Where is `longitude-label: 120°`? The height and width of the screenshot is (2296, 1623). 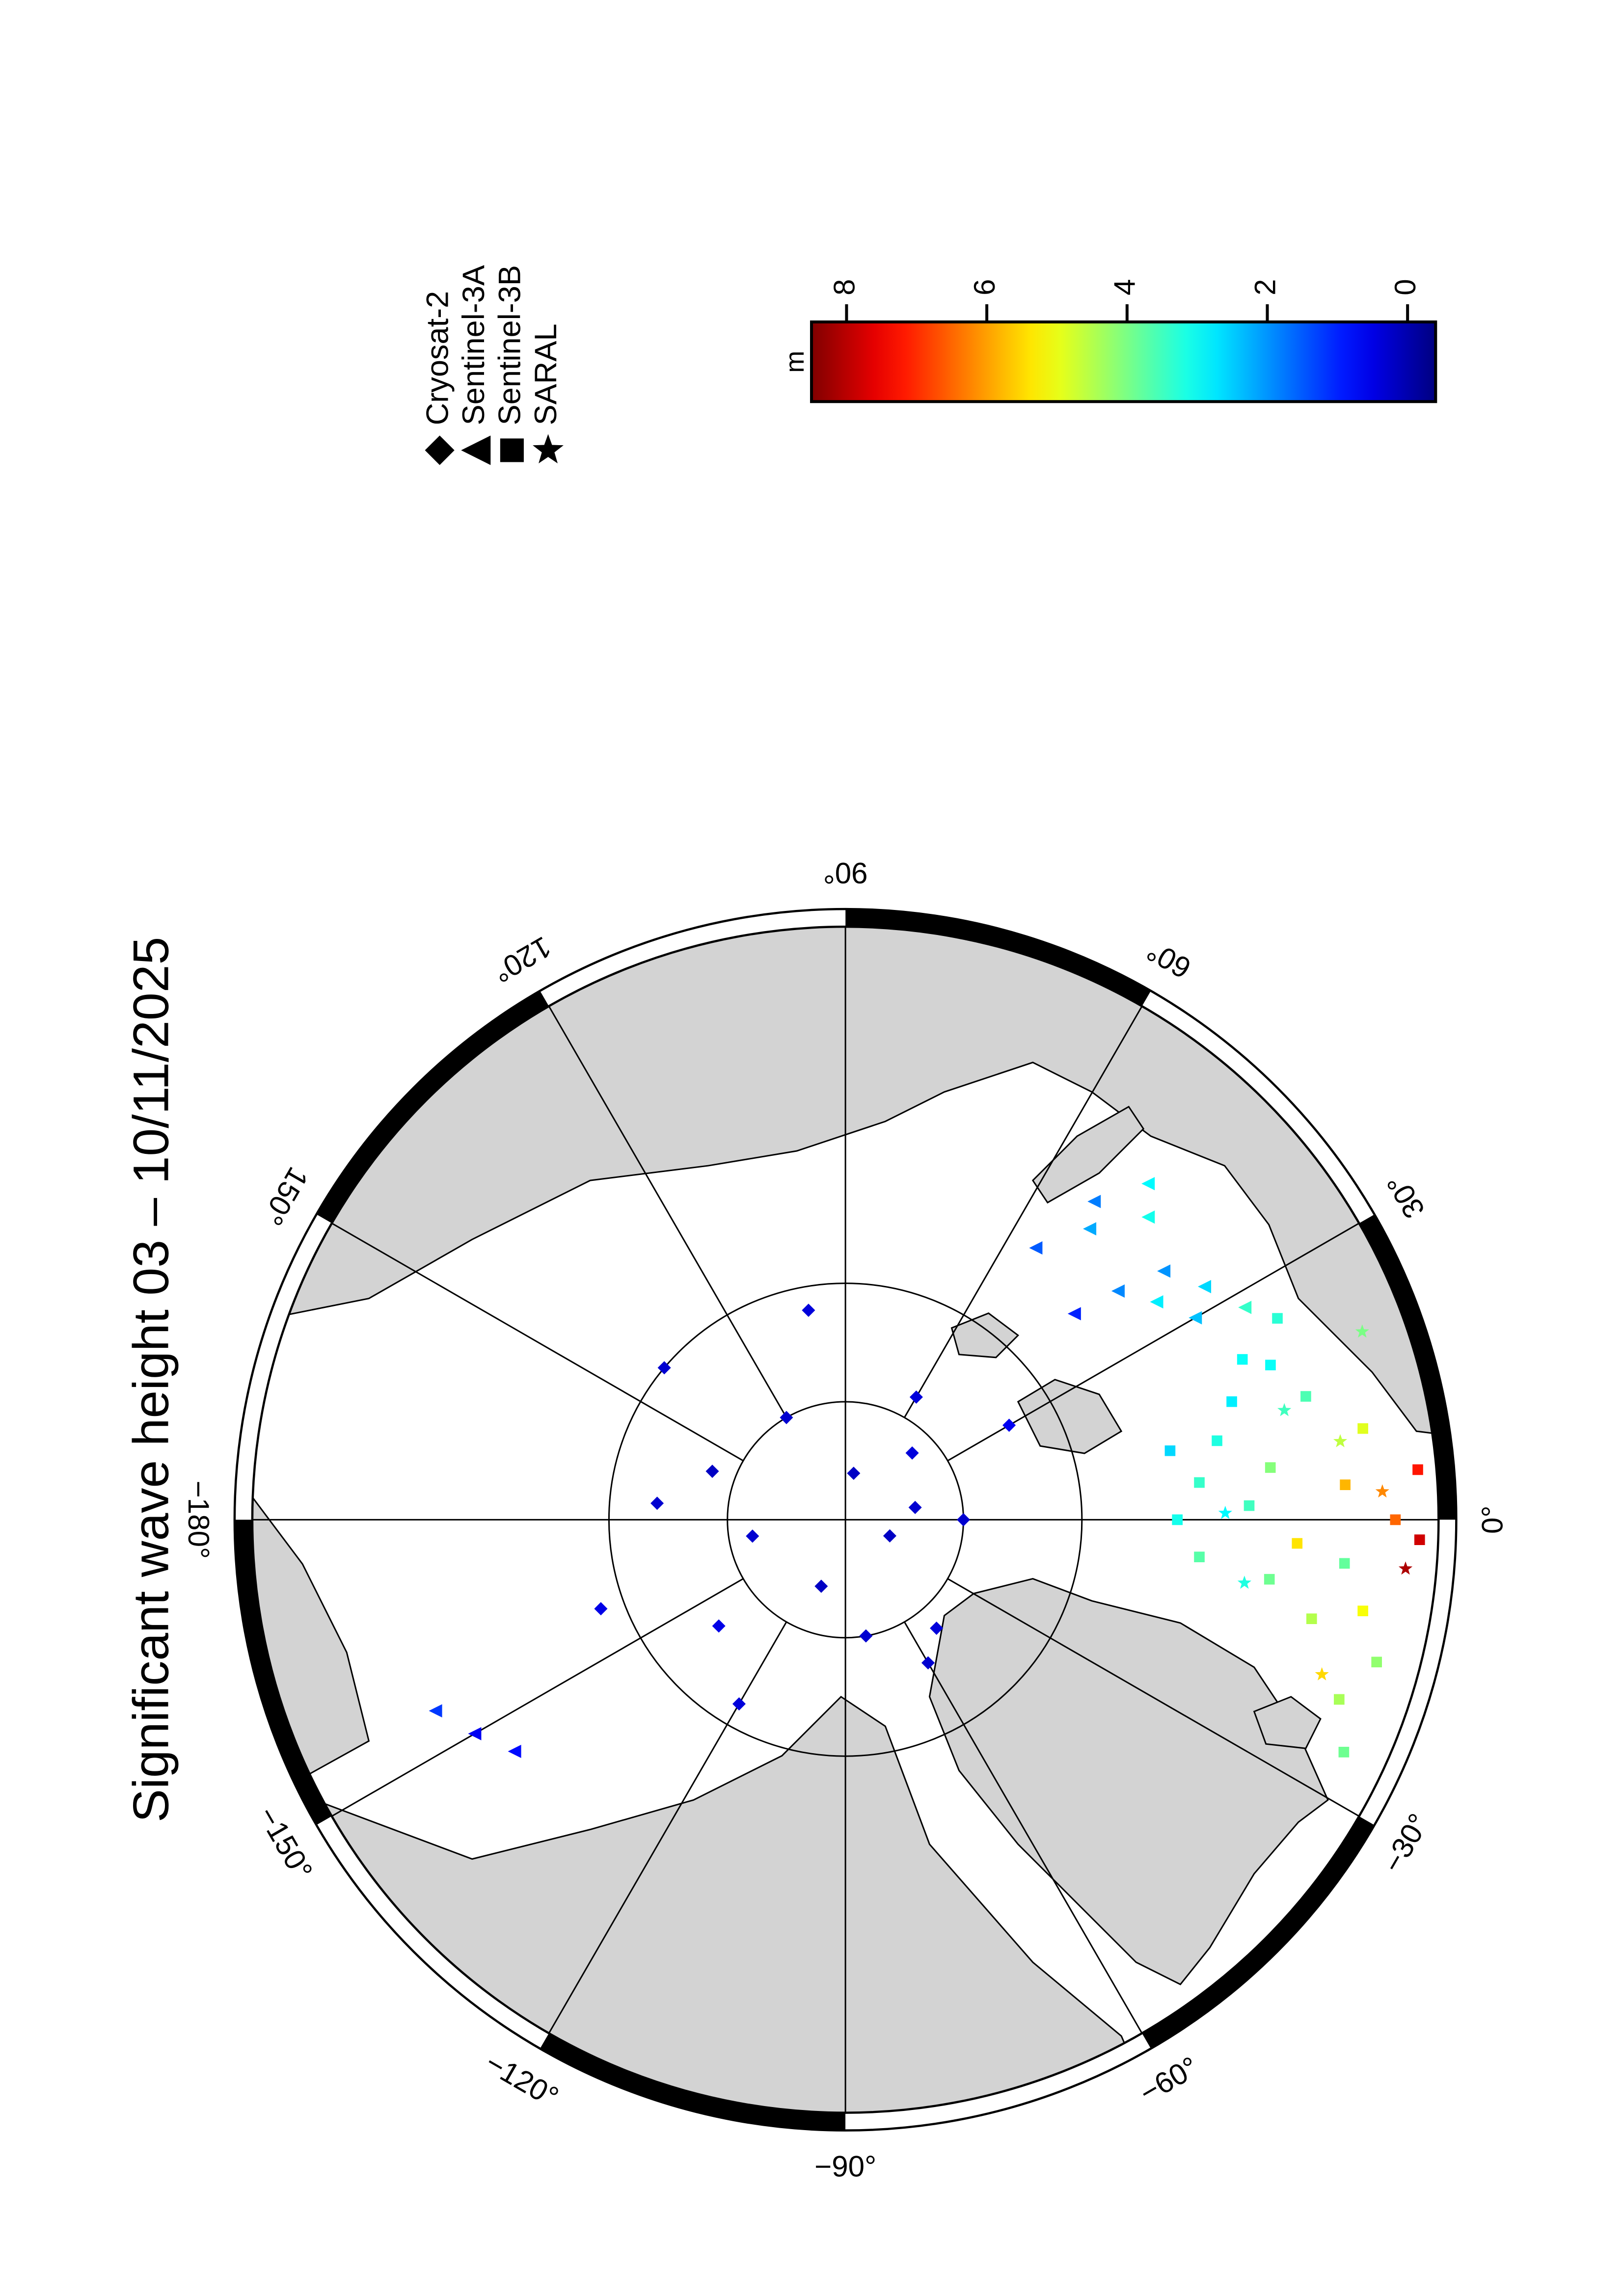 longitude-label: 120° is located at coordinates (522, 959).